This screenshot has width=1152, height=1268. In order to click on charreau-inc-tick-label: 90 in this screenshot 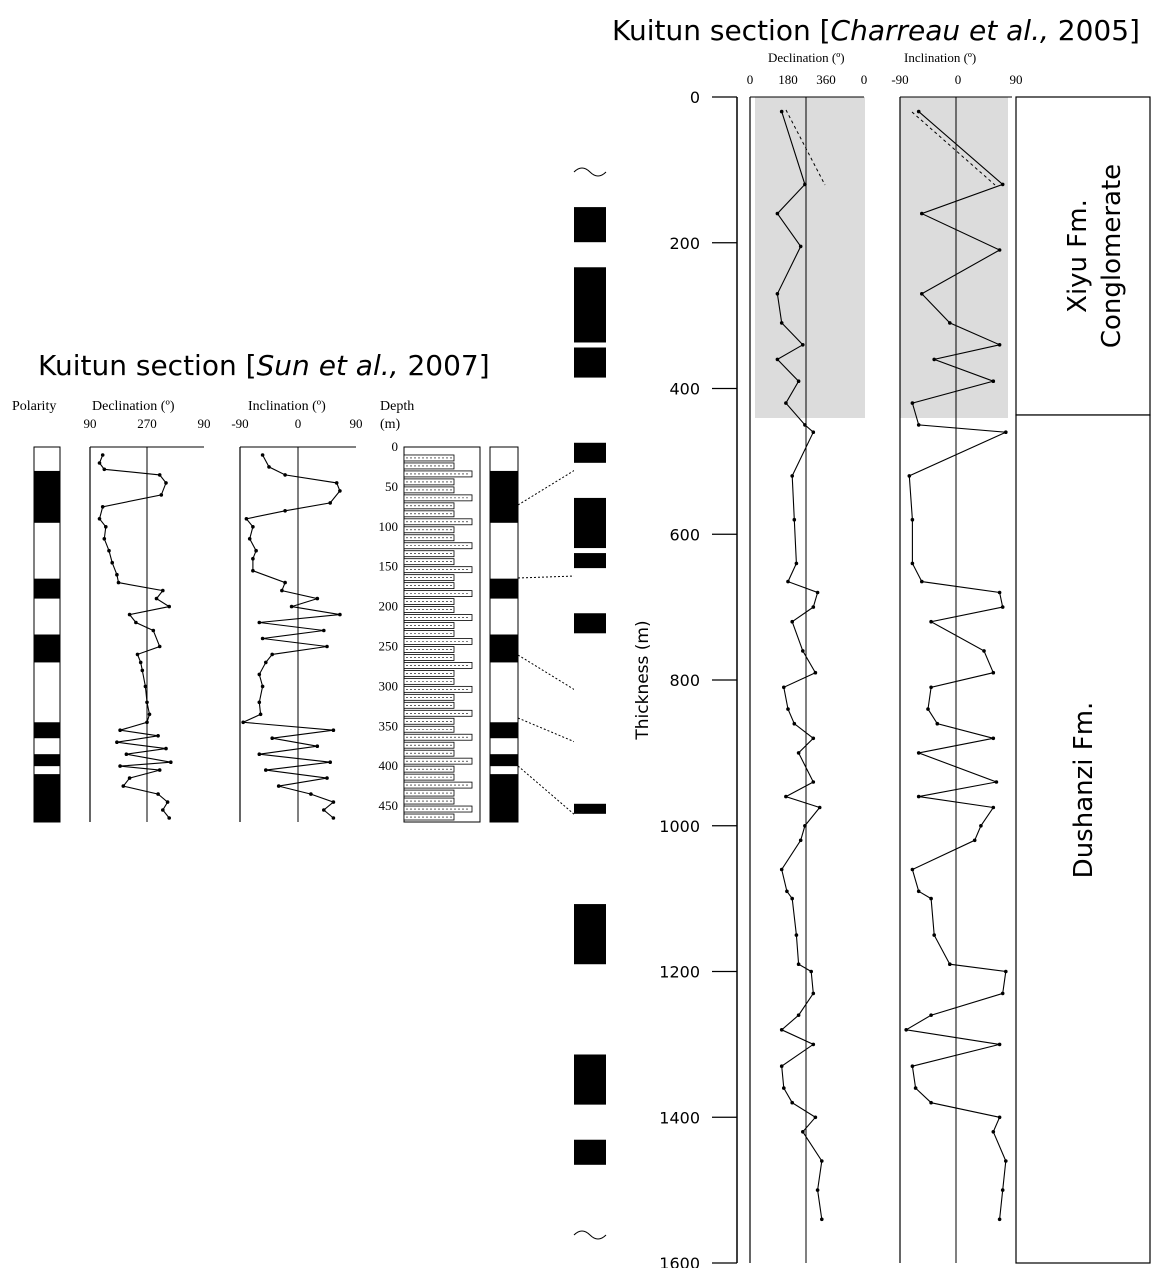, I will do `click(1016, 79)`.